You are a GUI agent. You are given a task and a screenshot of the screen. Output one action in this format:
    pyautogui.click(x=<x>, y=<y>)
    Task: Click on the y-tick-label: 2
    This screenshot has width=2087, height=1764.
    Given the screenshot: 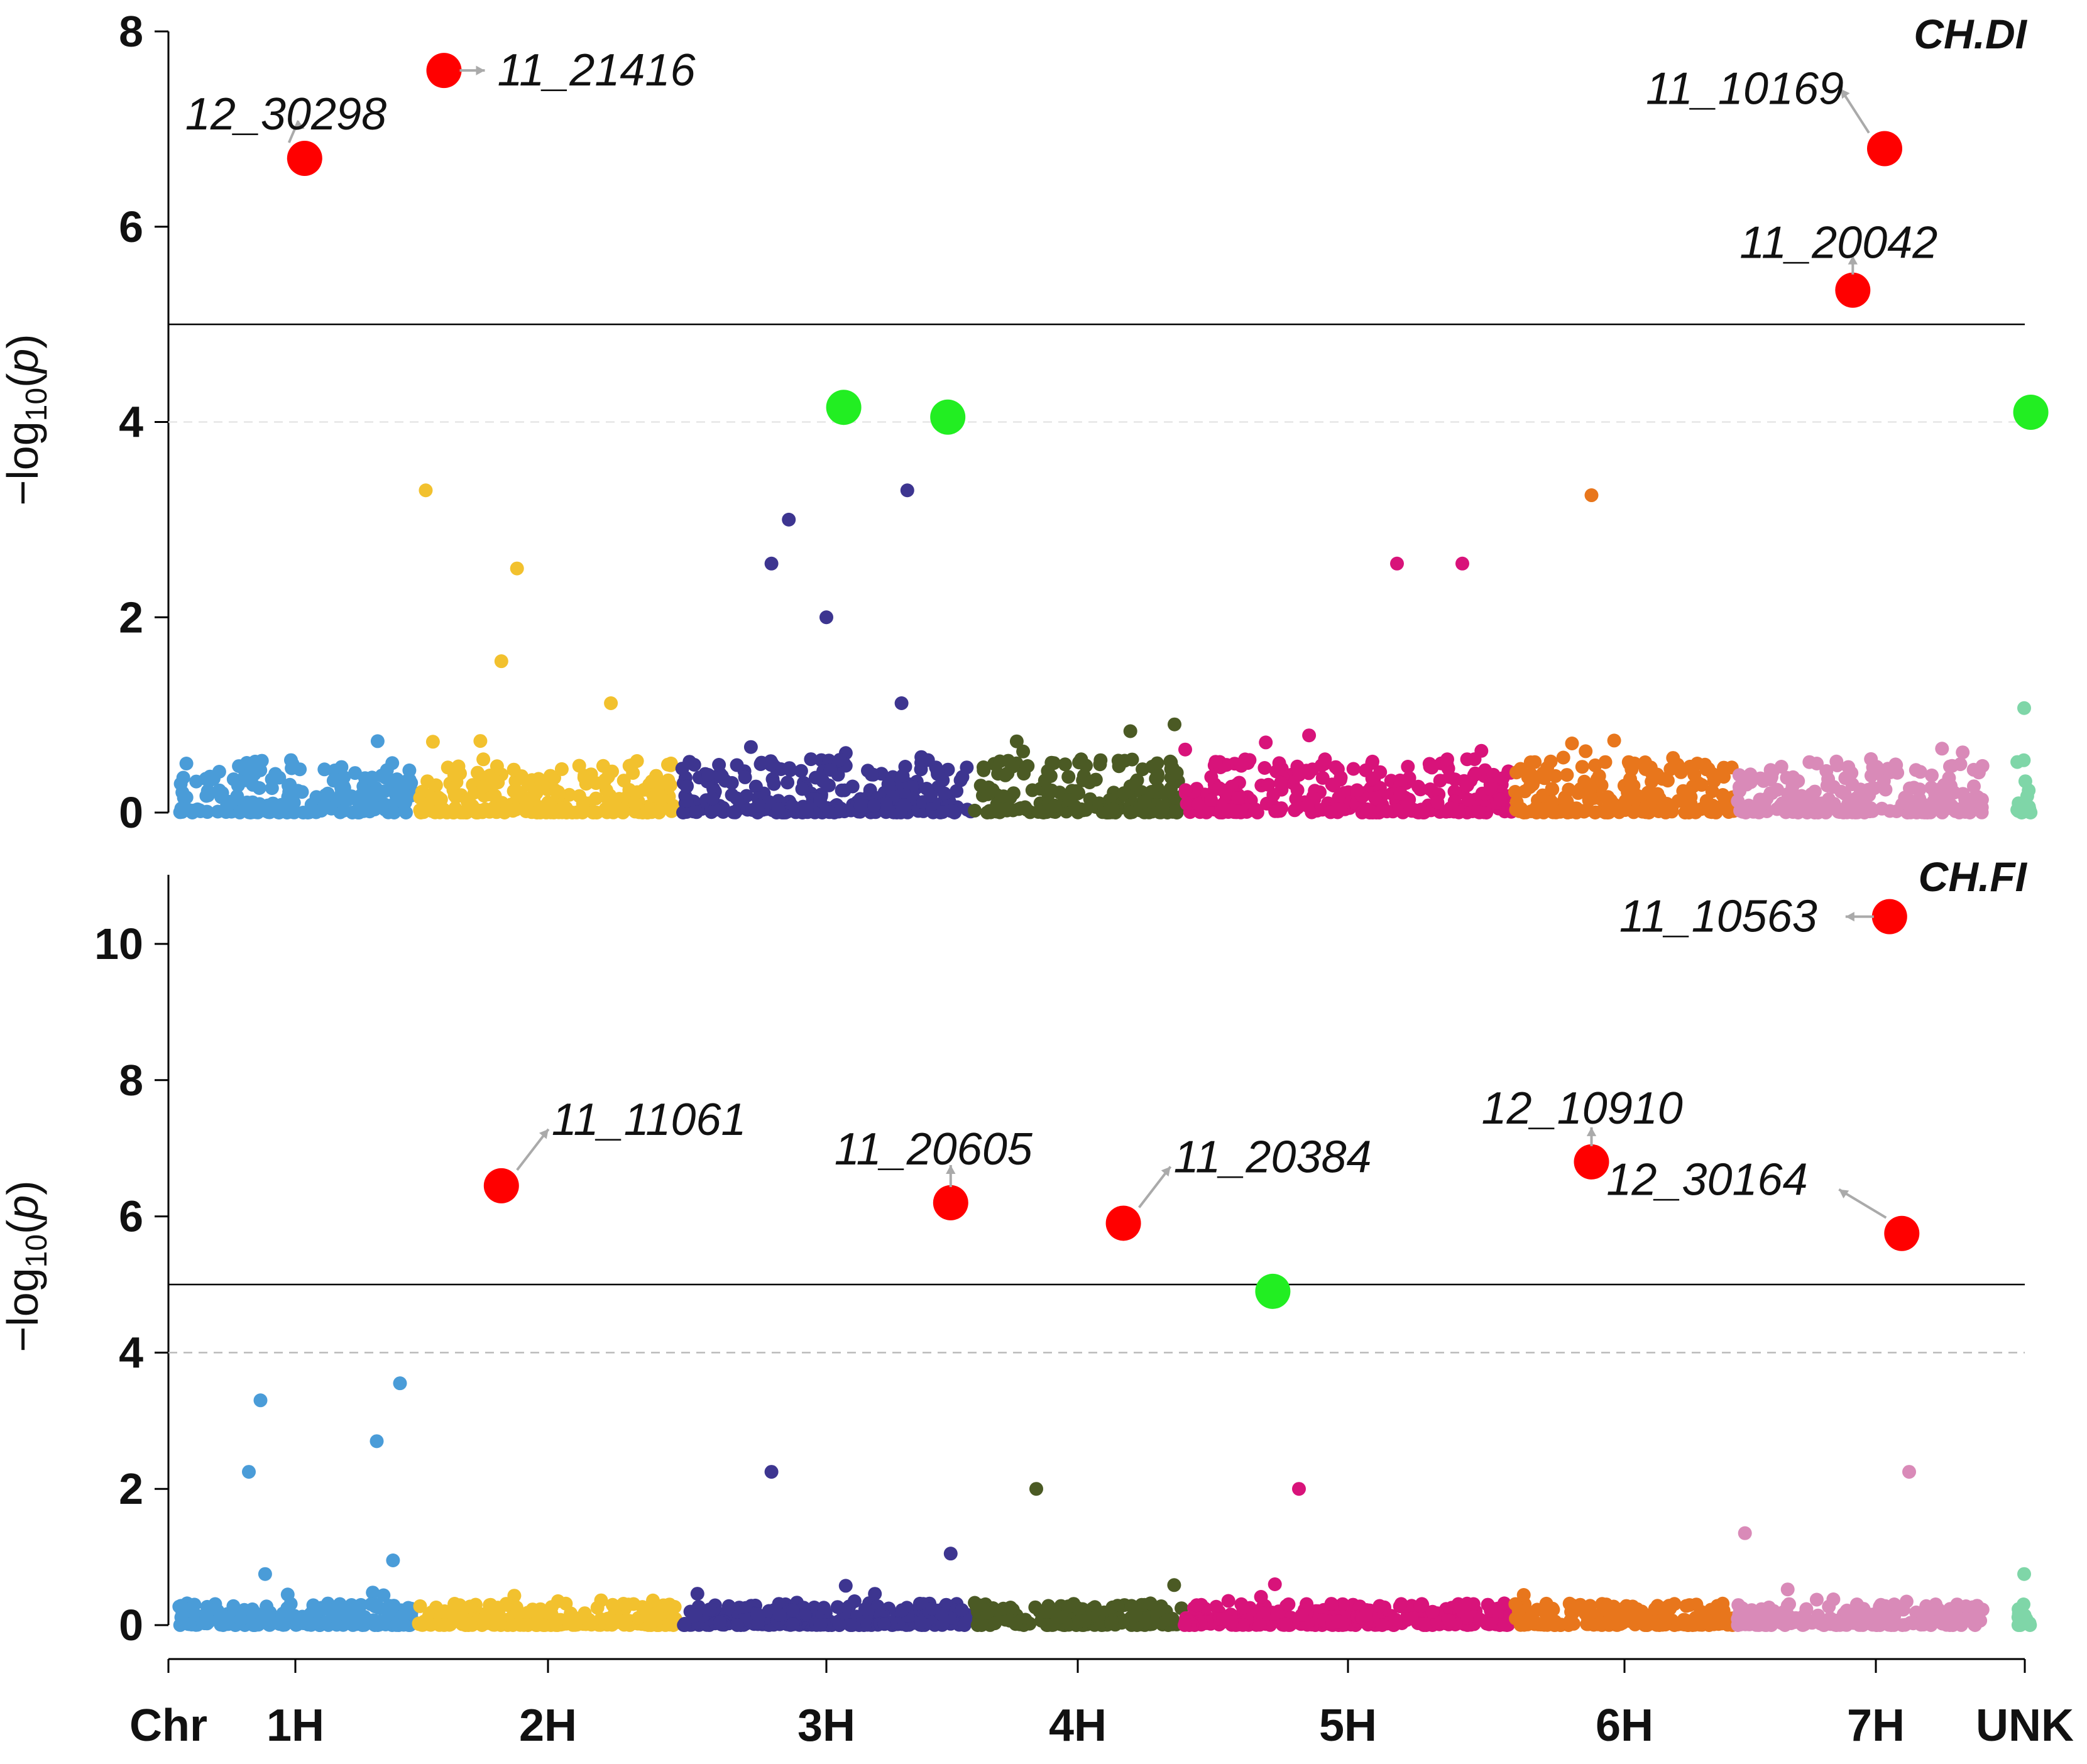 What is the action you would take?
    pyautogui.click(x=131, y=1488)
    